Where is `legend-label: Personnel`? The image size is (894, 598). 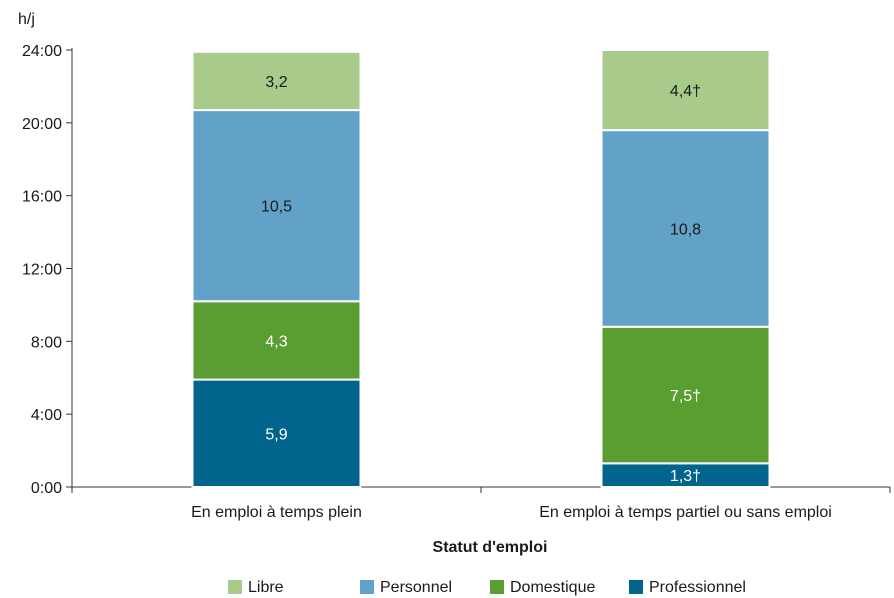
legend-label: Personnel is located at coordinates (416, 587).